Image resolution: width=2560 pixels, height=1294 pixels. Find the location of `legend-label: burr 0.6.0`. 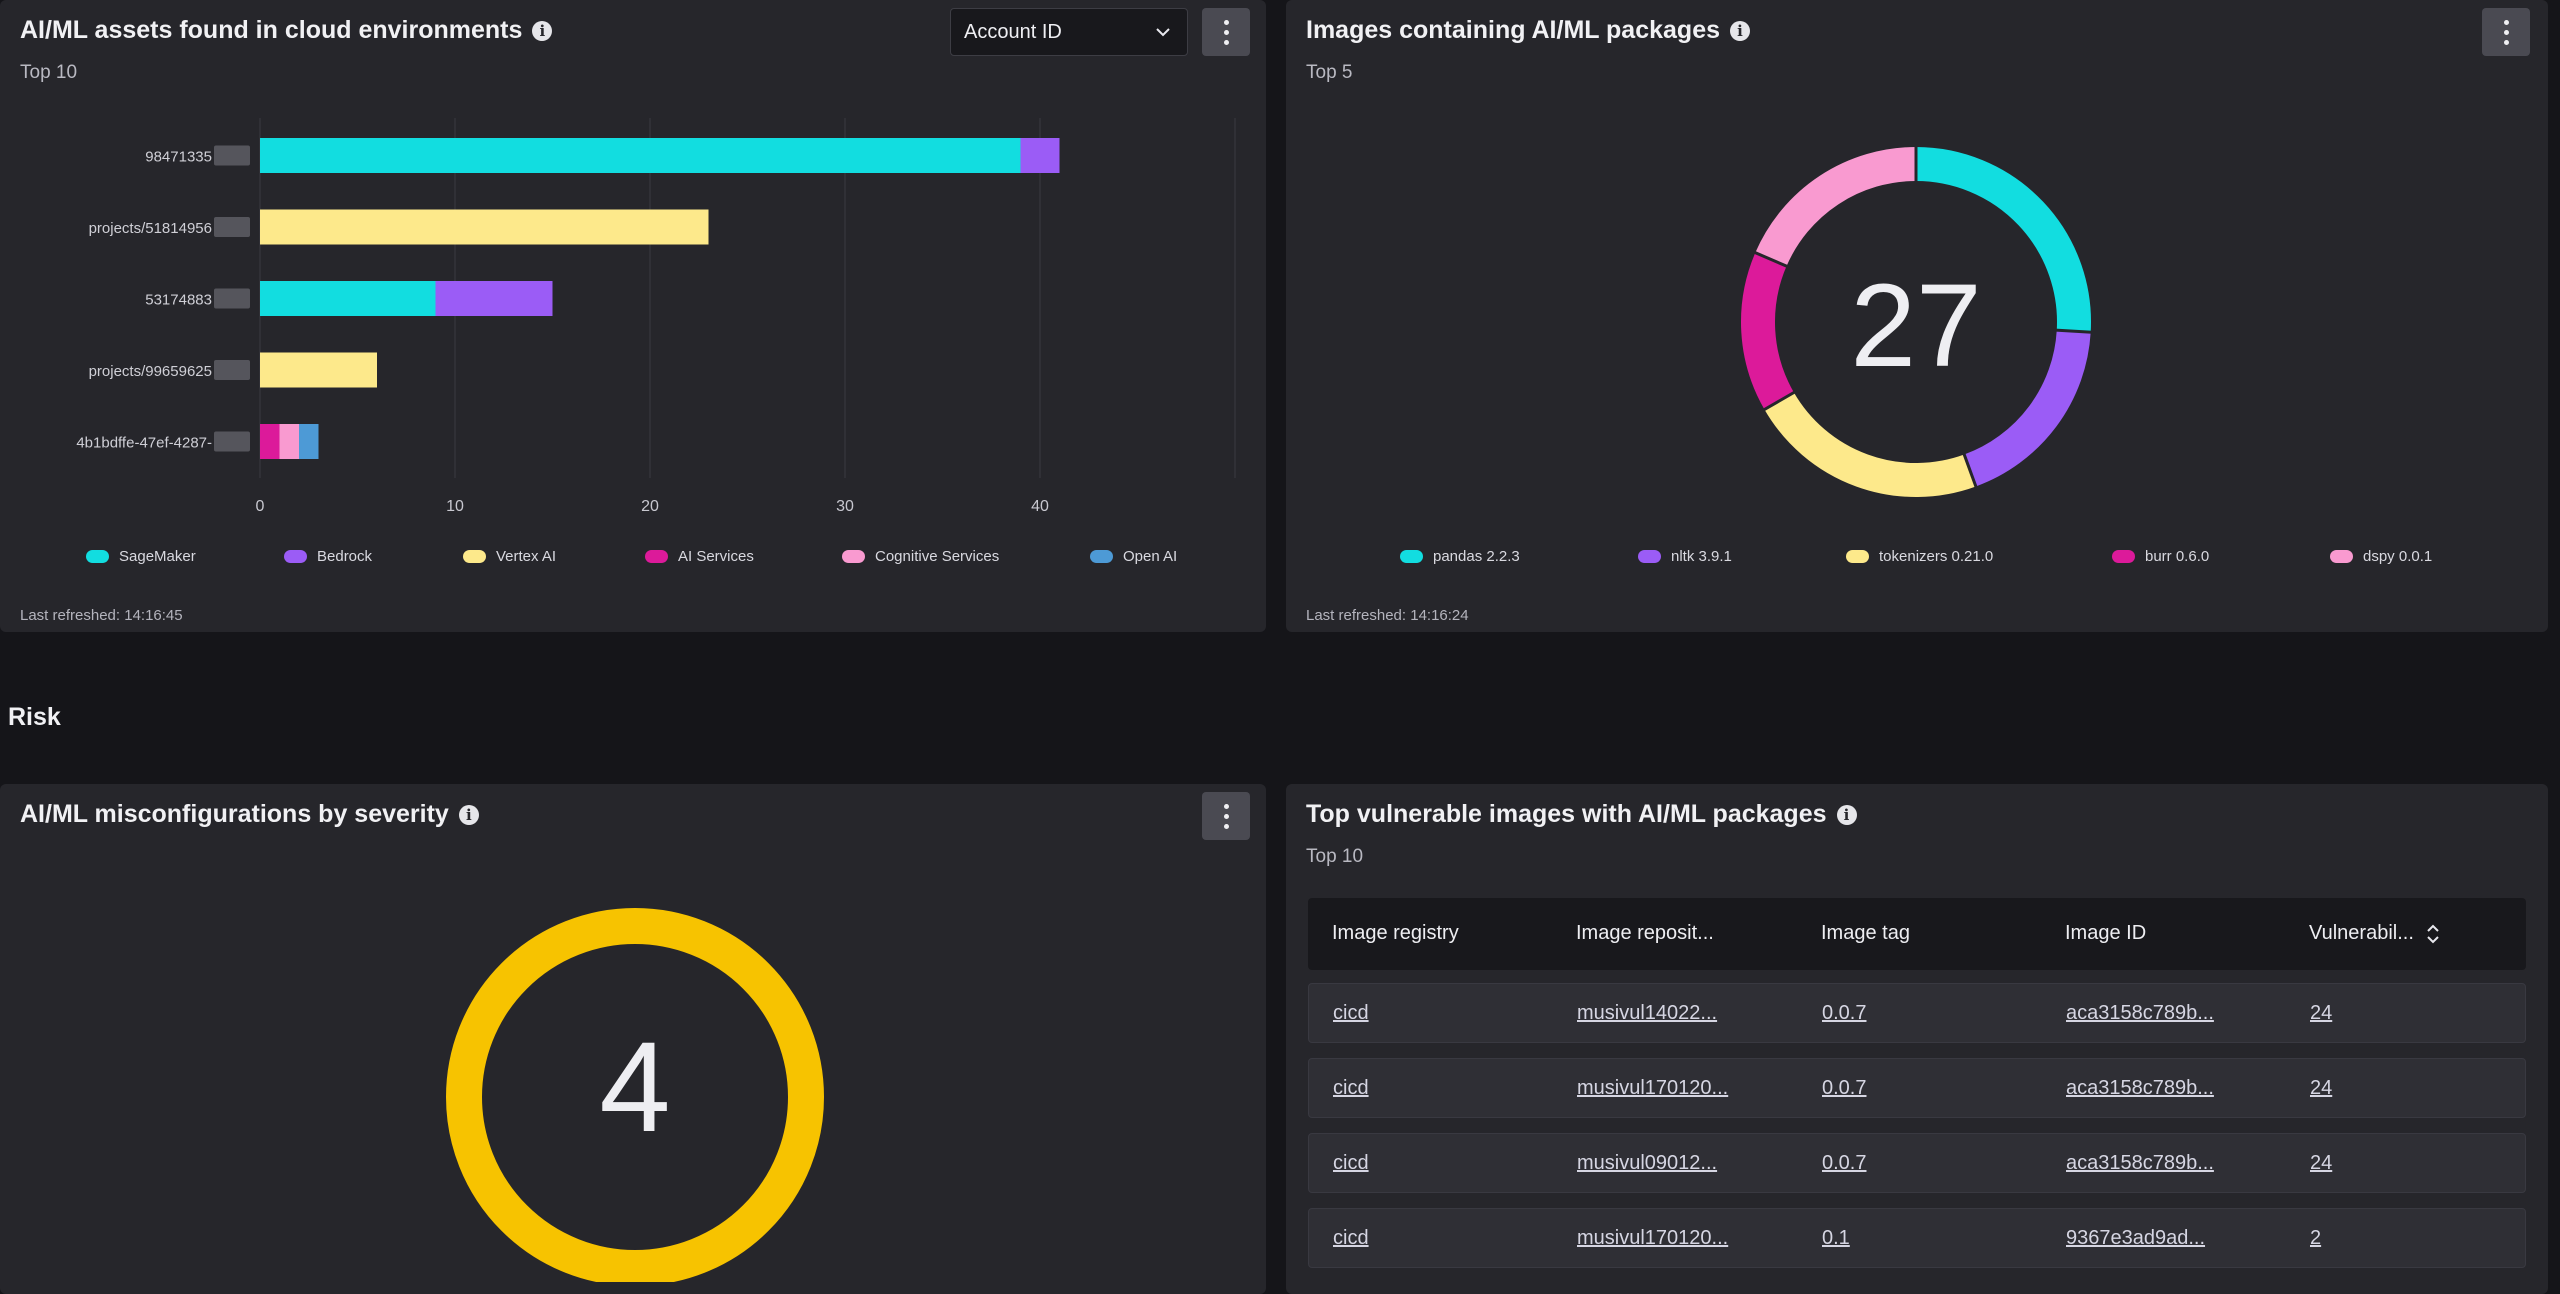

legend-label: burr 0.6.0 is located at coordinates (2177, 556).